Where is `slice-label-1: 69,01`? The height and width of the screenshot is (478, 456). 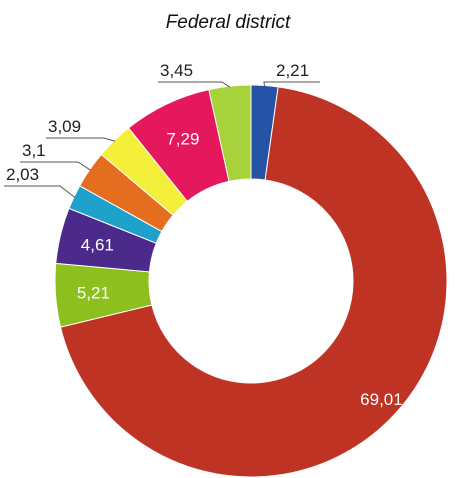 slice-label-1: 69,01 is located at coordinates (381, 399).